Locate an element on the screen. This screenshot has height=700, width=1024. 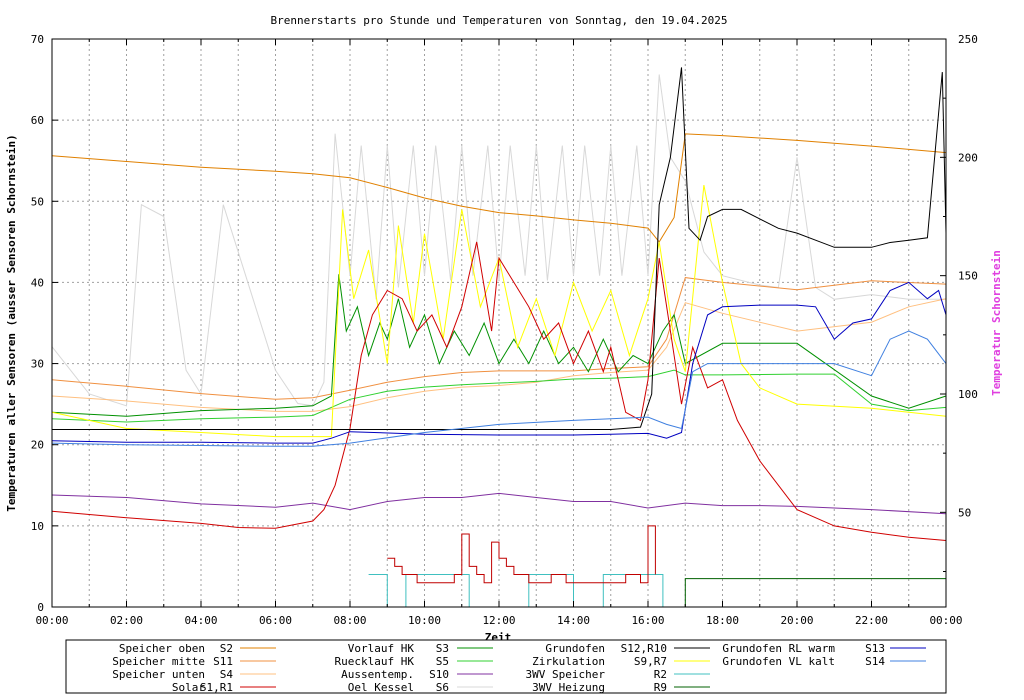
legend-code: S6 is located at coordinates (442, 687).